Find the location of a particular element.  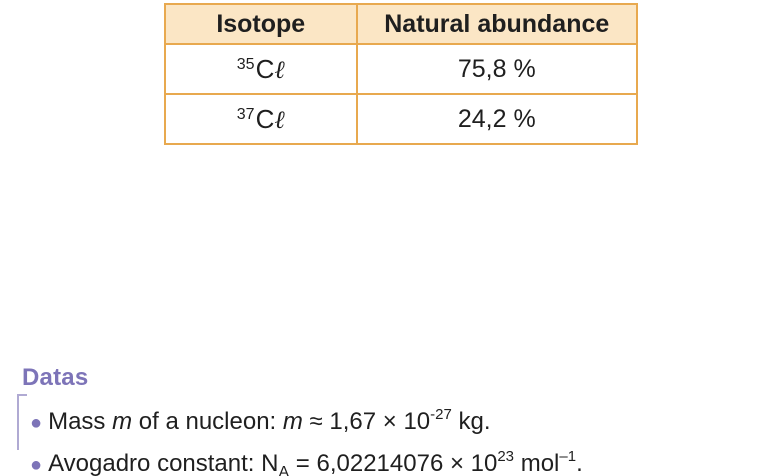

table-header-row: Isotope Natural abundance is located at coordinates (401, 24).